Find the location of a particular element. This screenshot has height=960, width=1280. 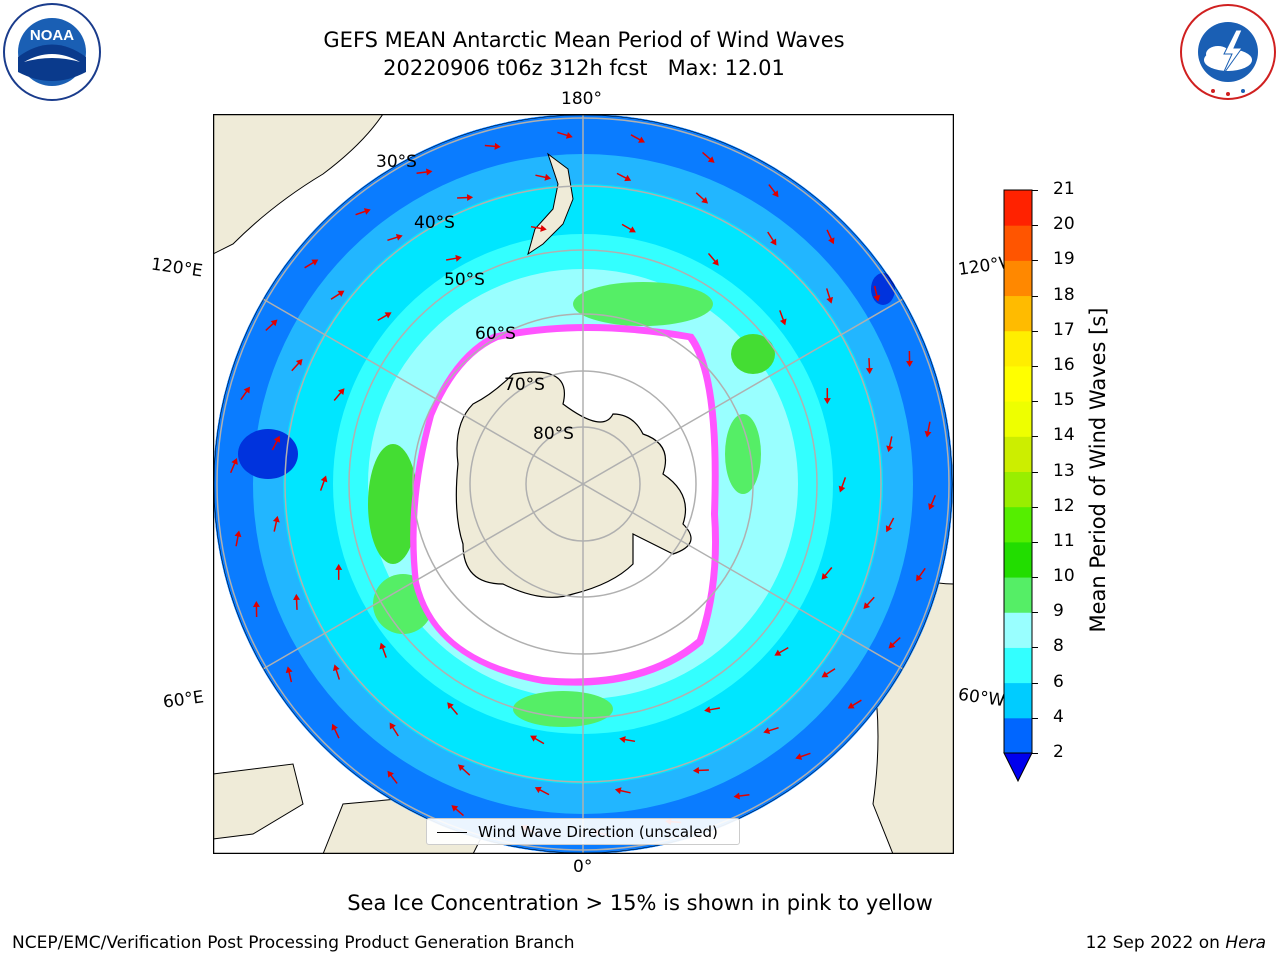

chart-subtitle: 20220906 t06z 312h fcst Max: 12.01 is located at coordinates (584, 68).